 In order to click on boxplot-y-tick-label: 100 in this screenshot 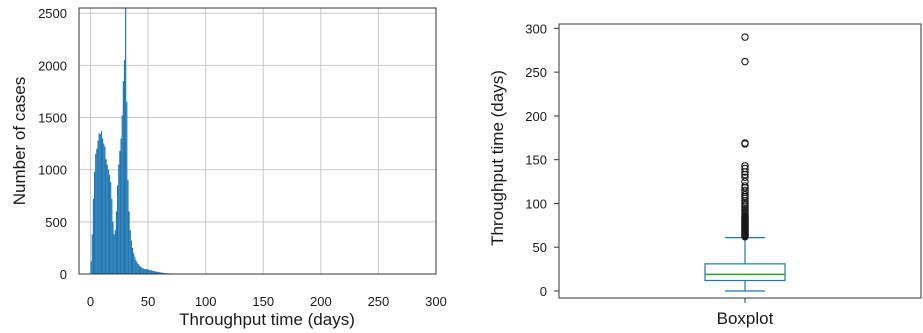, I will do `click(536, 203)`.